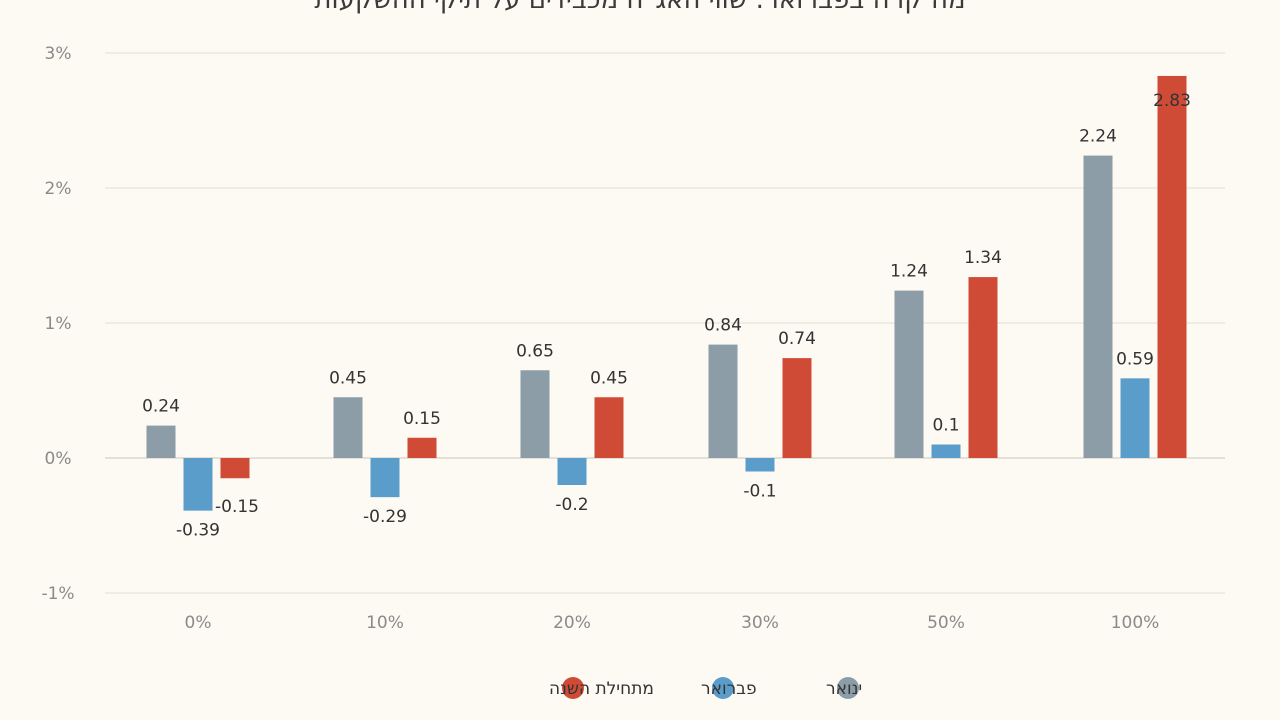 This screenshot has width=1280, height=720. Describe the element at coordinates (760, 623) in the screenshot. I see `x-tick-label: 30%` at that location.